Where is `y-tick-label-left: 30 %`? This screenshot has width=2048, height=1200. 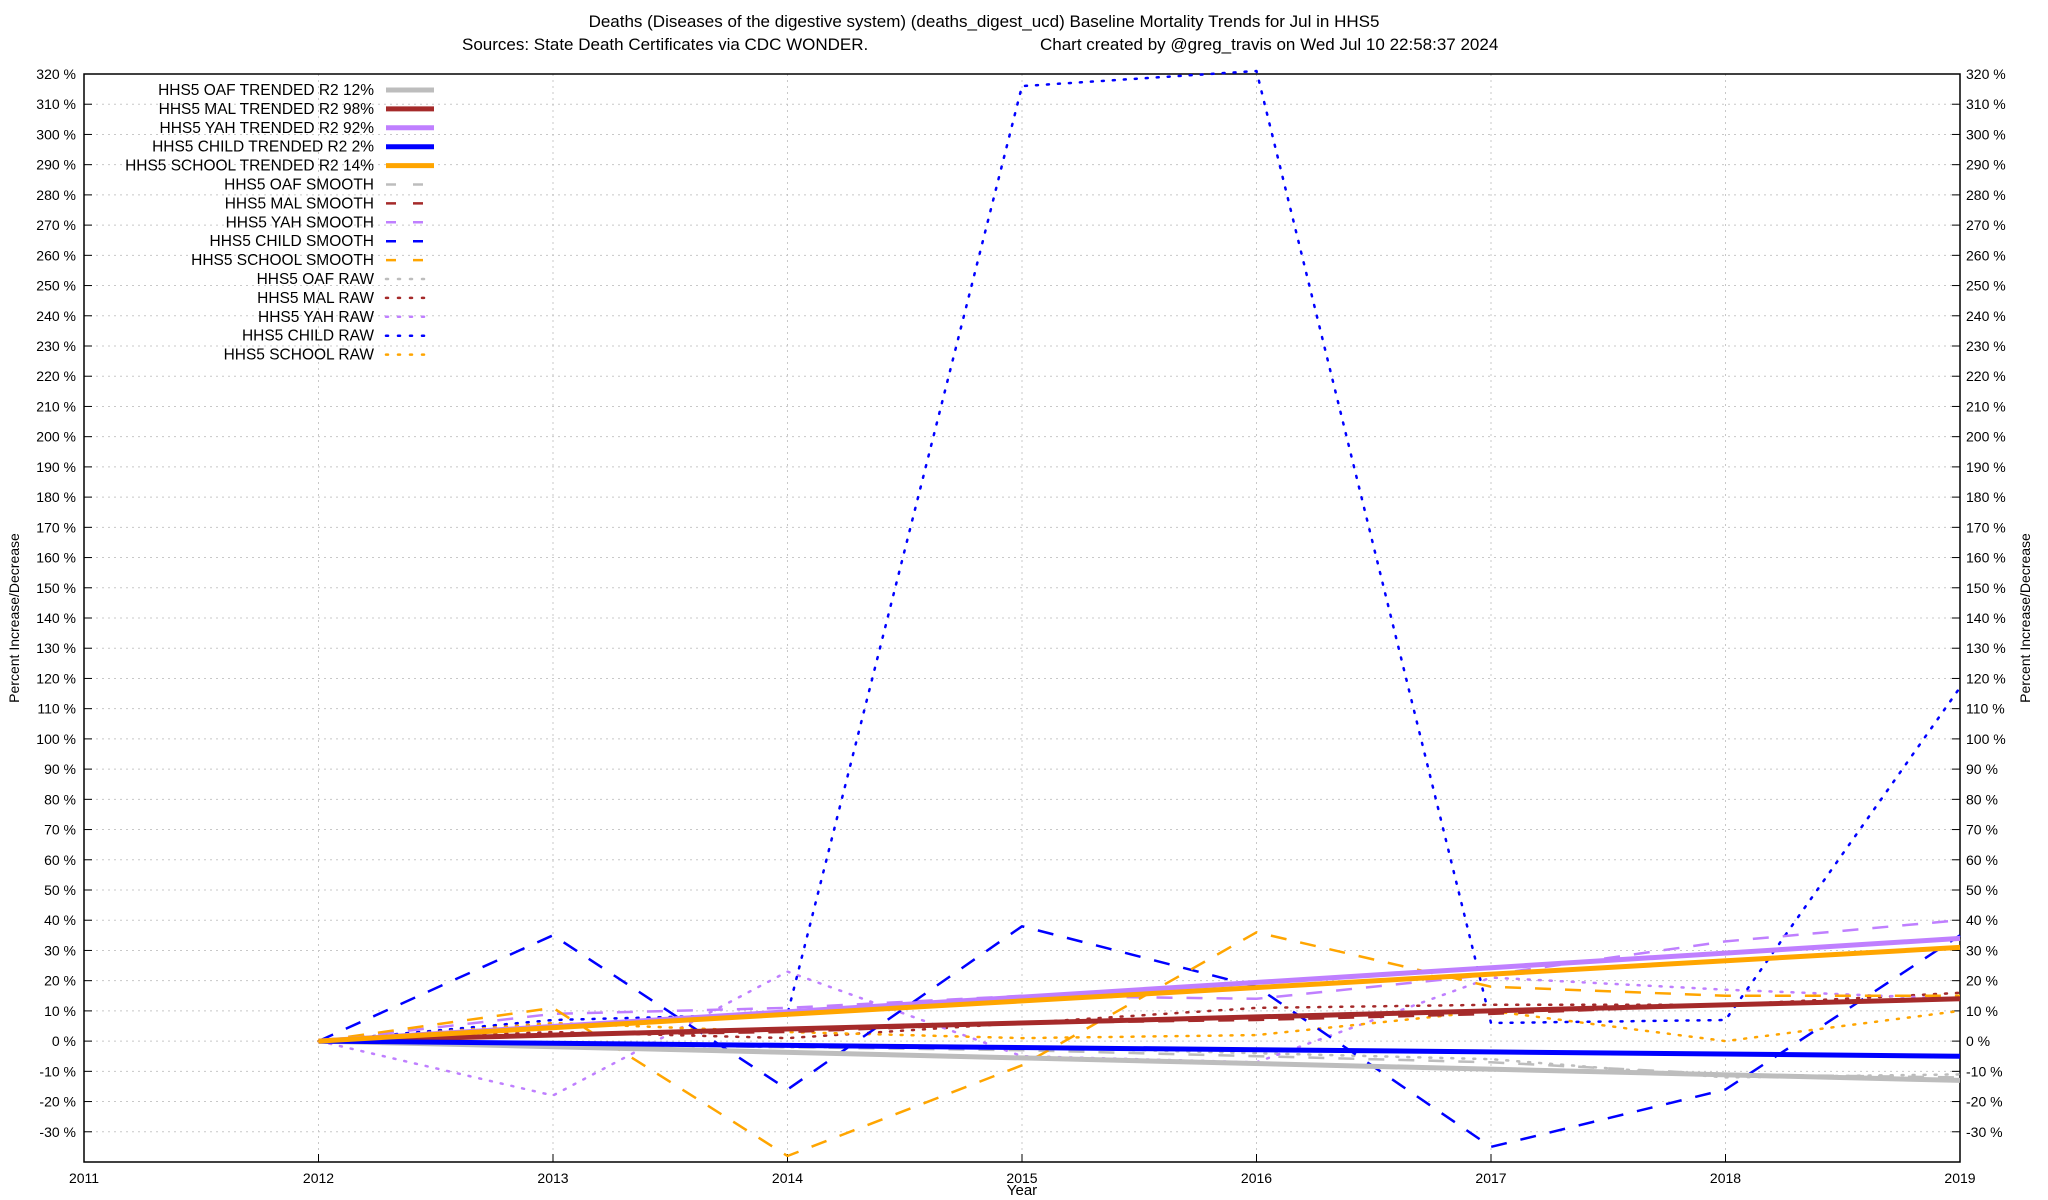 y-tick-label-left: 30 % is located at coordinates (60, 950).